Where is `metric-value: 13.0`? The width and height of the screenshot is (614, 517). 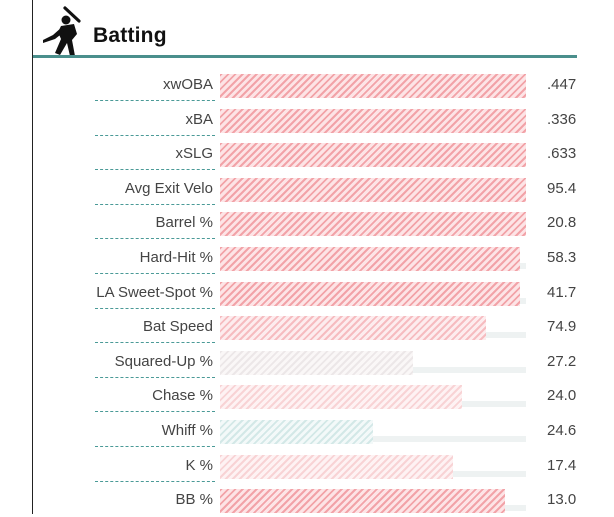
metric-value: 13.0 is located at coordinates (562, 500).